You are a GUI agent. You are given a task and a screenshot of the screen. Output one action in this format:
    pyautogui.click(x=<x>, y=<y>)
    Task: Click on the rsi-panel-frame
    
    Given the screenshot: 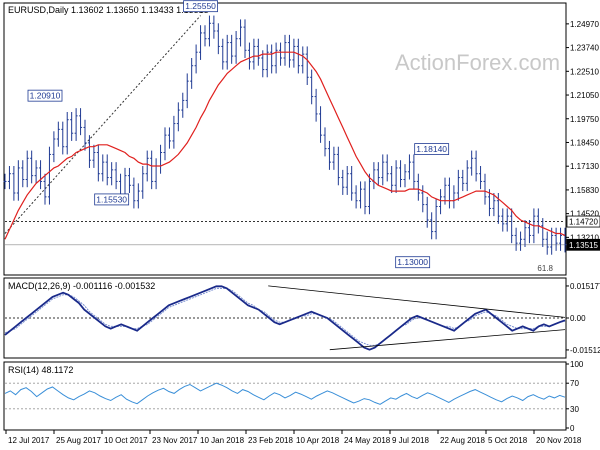 What is the action you would take?
    pyautogui.click(x=285, y=396)
    